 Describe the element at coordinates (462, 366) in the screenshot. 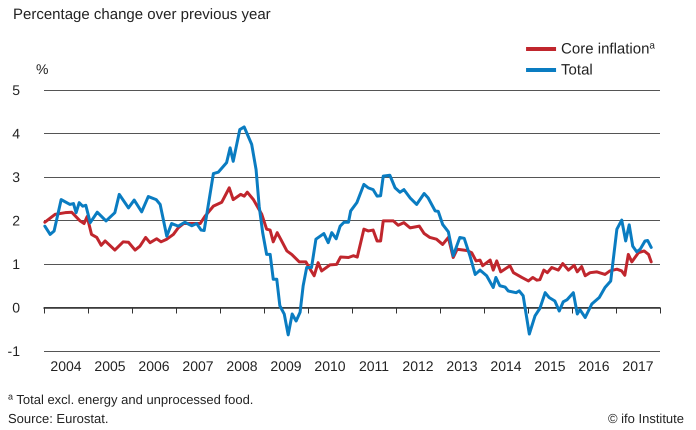

I see `x-tick-label: 2013` at that location.